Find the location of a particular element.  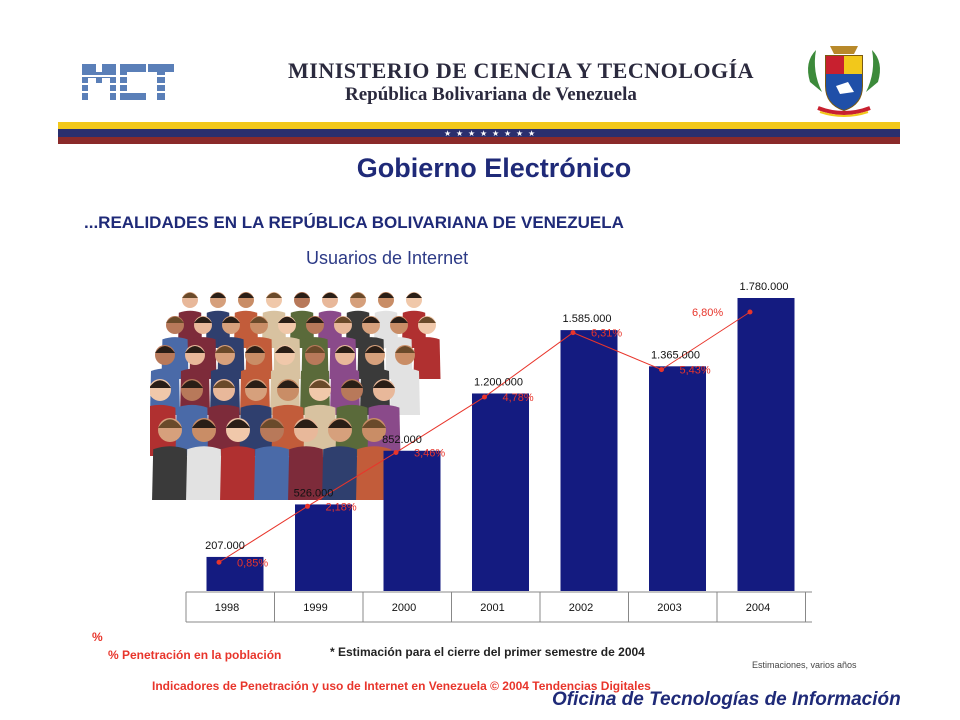

page-title: Gobierno Electrónico is located at coordinates (494, 168).